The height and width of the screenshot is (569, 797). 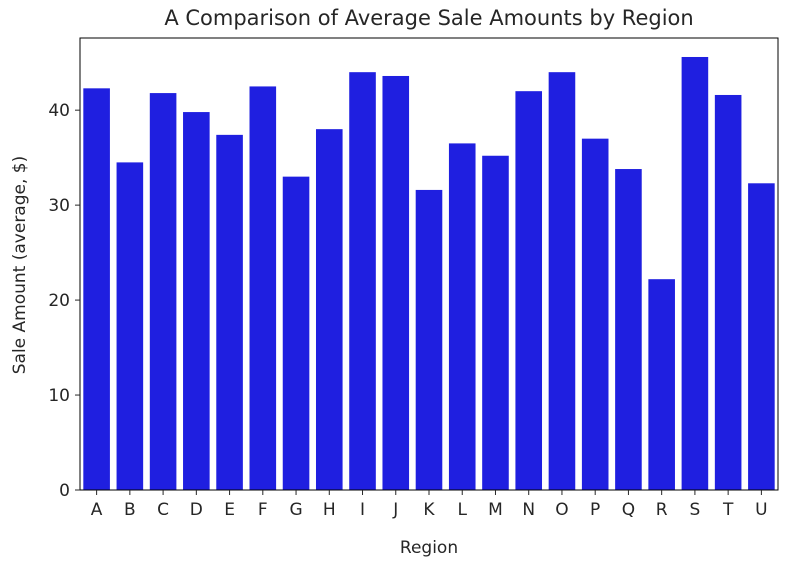 What do you see at coordinates (662, 510) in the screenshot?
I see `x-tick-label: R` at bounding box center [662, 510].